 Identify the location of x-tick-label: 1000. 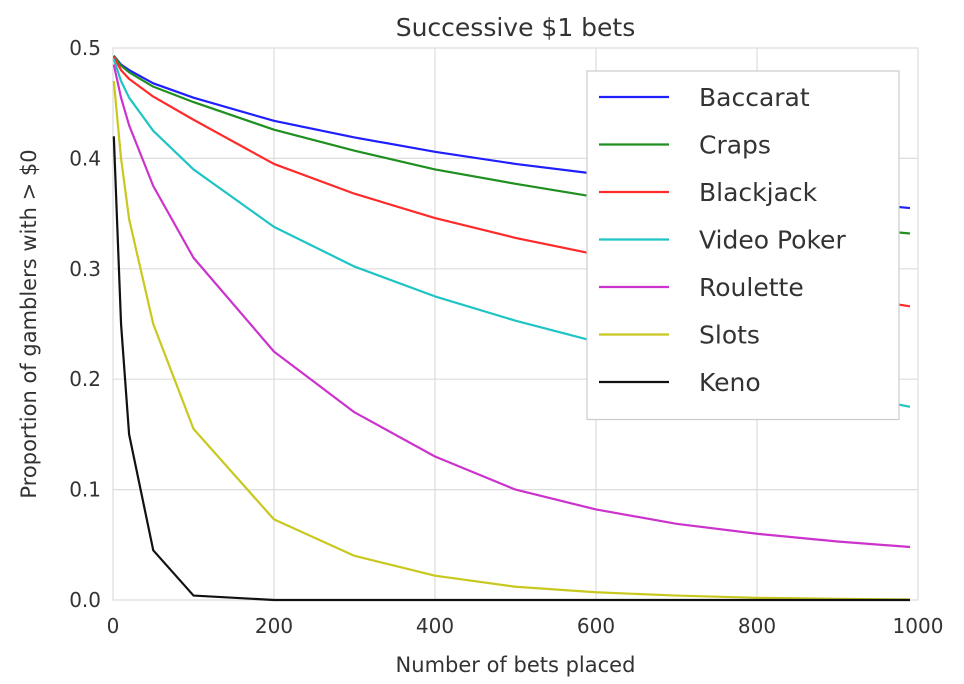
(918, 626).